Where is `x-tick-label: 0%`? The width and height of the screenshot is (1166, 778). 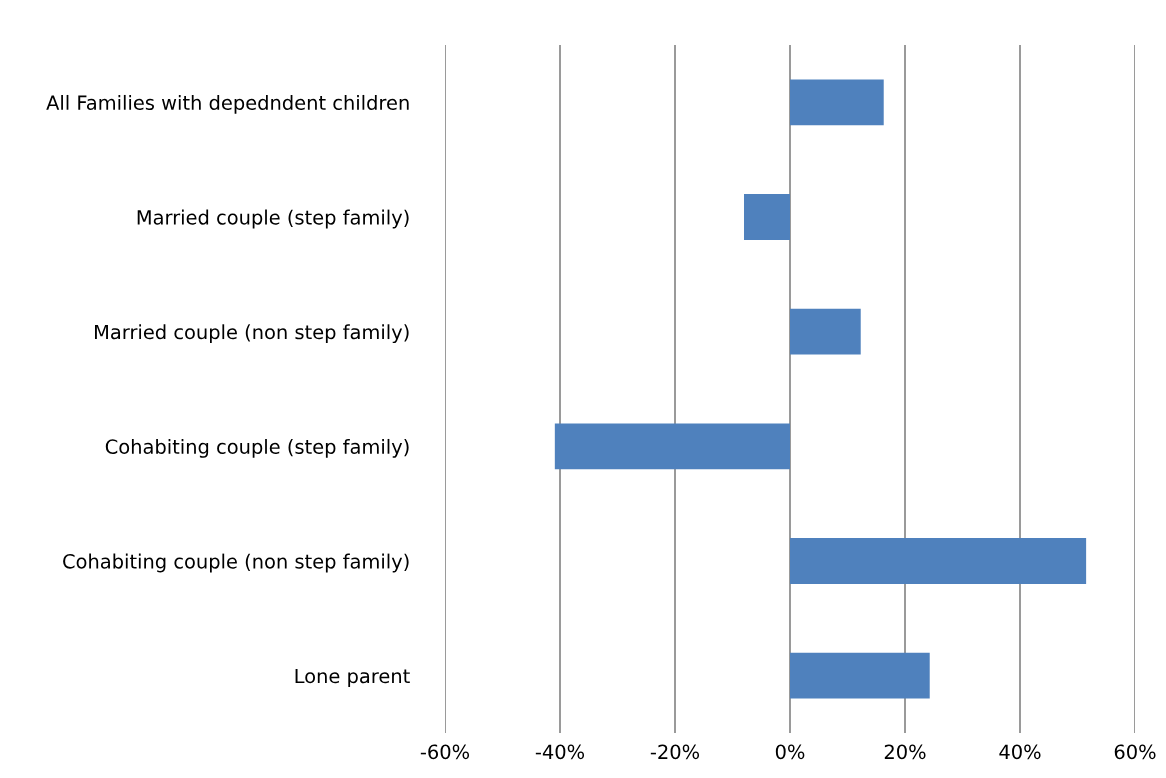 x-tick-label: 0% is located at coordinates (790, 752).